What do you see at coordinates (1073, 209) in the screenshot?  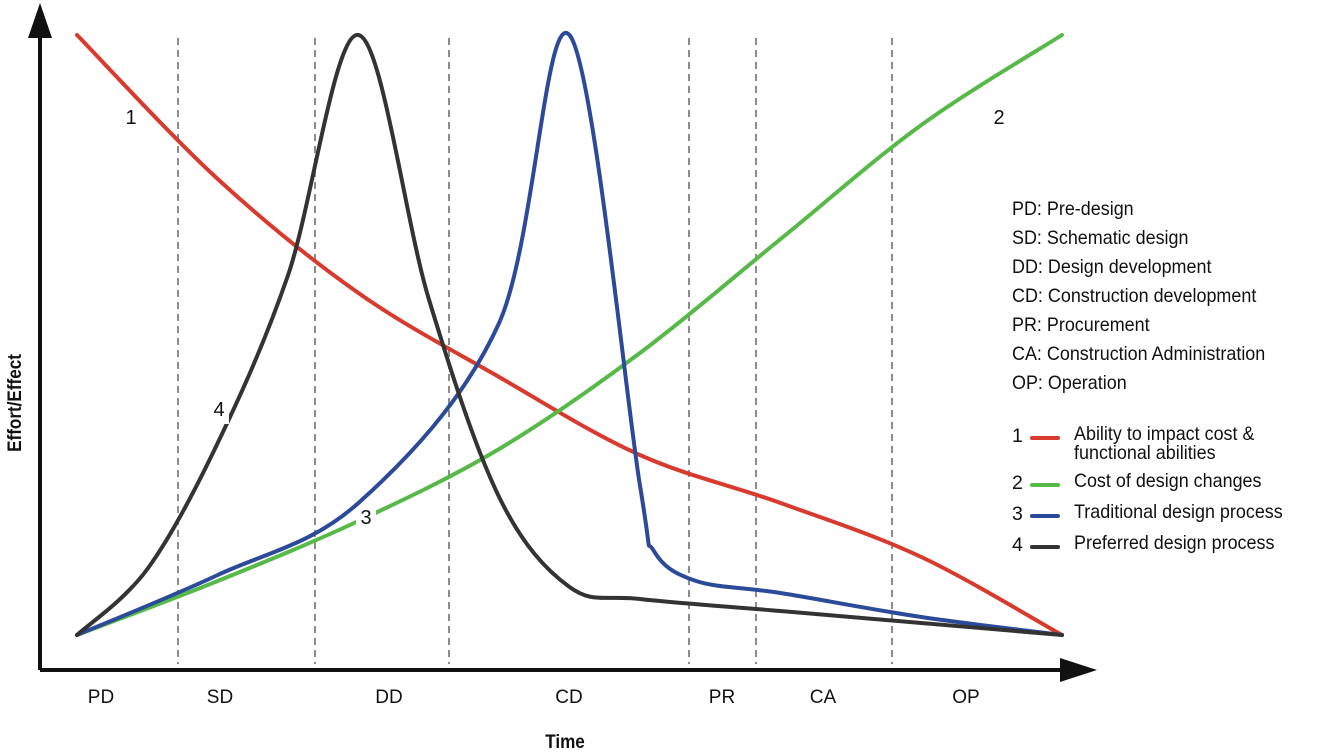 I see `abbrev-pd: PD: Pre-design` at bounding box center [1073, 209].